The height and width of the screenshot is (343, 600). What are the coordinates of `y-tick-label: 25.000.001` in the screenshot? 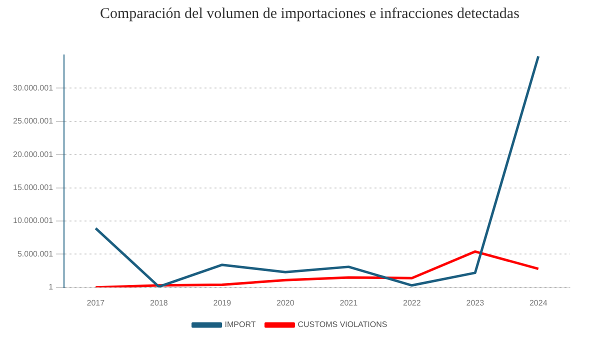 It's located at (33, 121).